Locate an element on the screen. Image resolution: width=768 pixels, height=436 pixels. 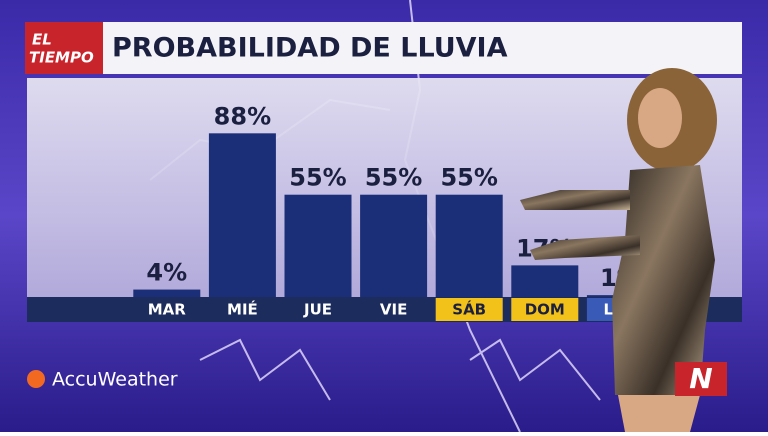
x-tick-label: SÁB is located at coordinates (469, 309).